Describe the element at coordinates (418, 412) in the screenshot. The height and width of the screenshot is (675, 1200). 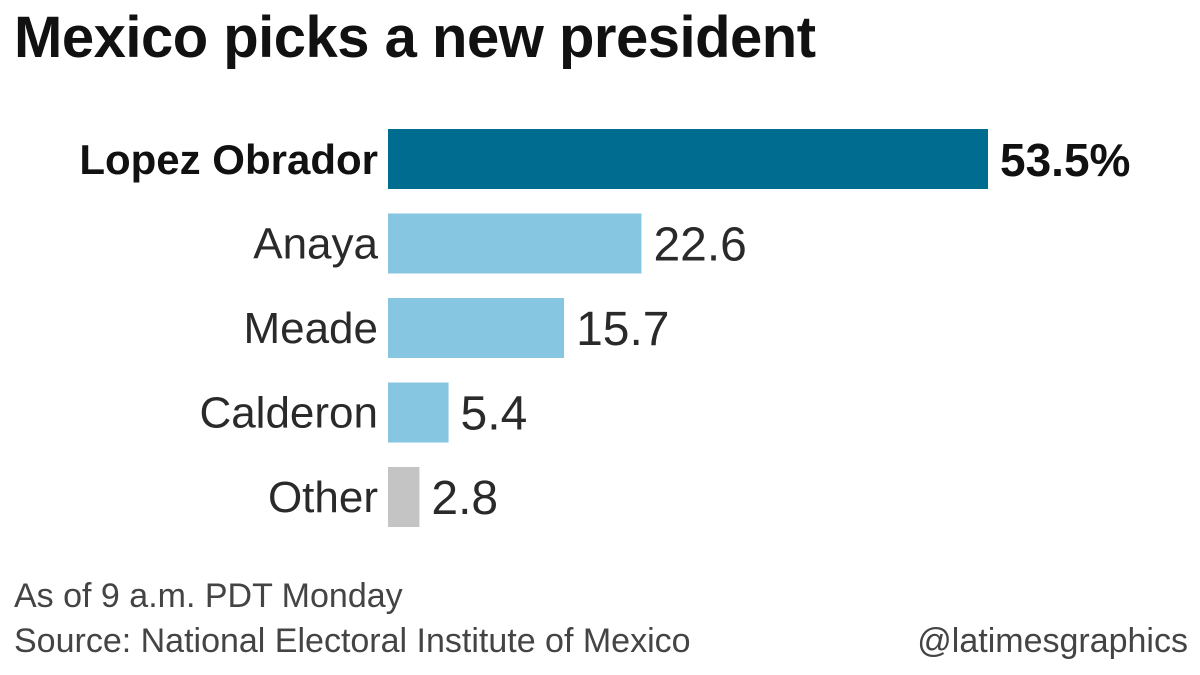
I see `bar-calderon` at that location.